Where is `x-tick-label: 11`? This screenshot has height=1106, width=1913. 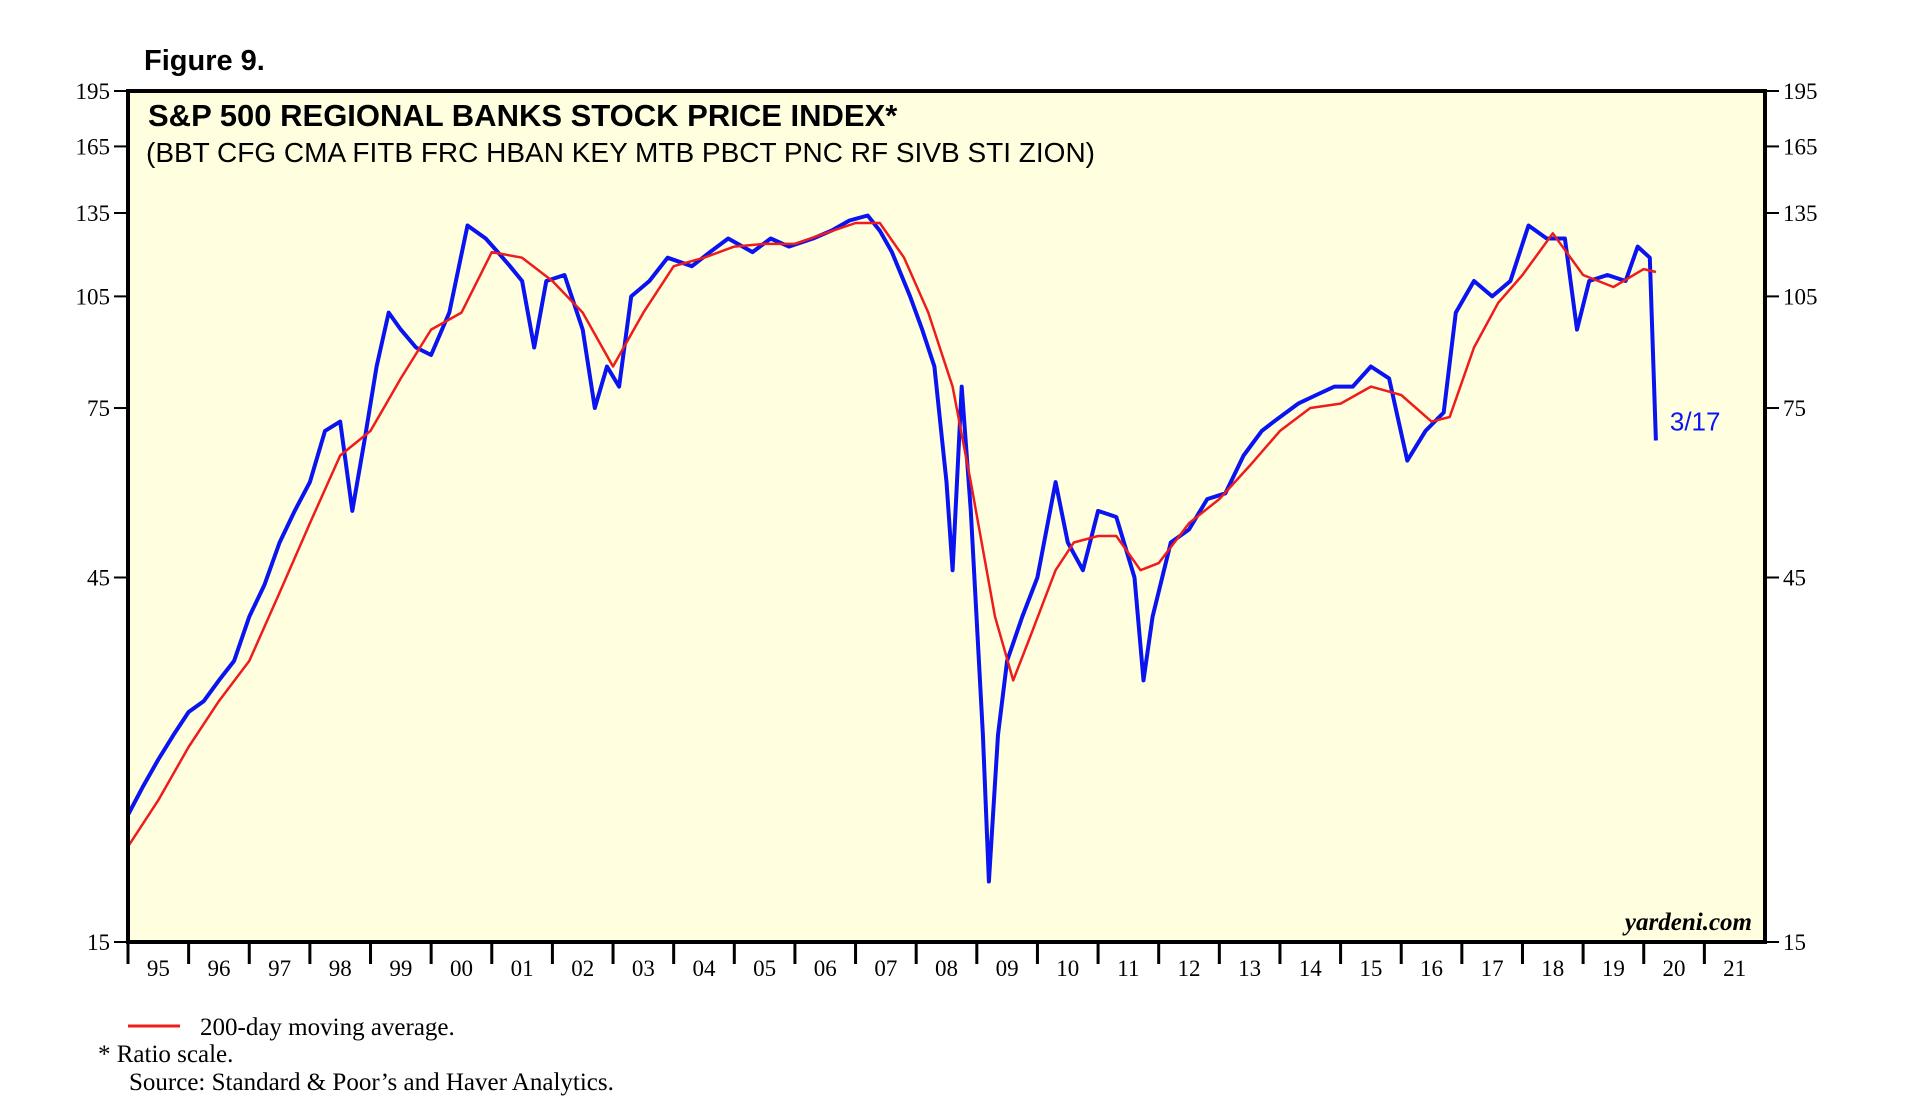 x-tick-label: 11 is located at coordinates (1128, 968).